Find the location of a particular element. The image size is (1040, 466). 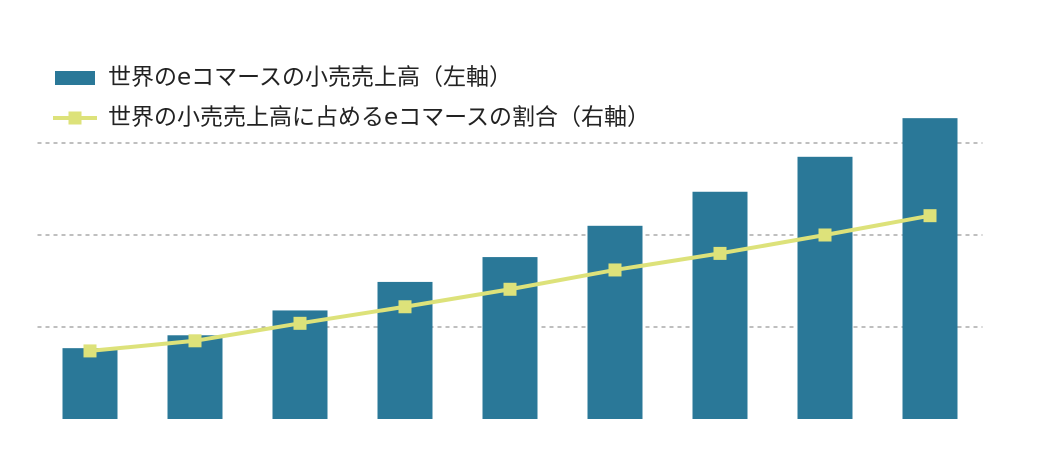

legend-label: 世界の小売売上高に占めるeコマースの割合（右軸） is located at coordinates (379, 118).